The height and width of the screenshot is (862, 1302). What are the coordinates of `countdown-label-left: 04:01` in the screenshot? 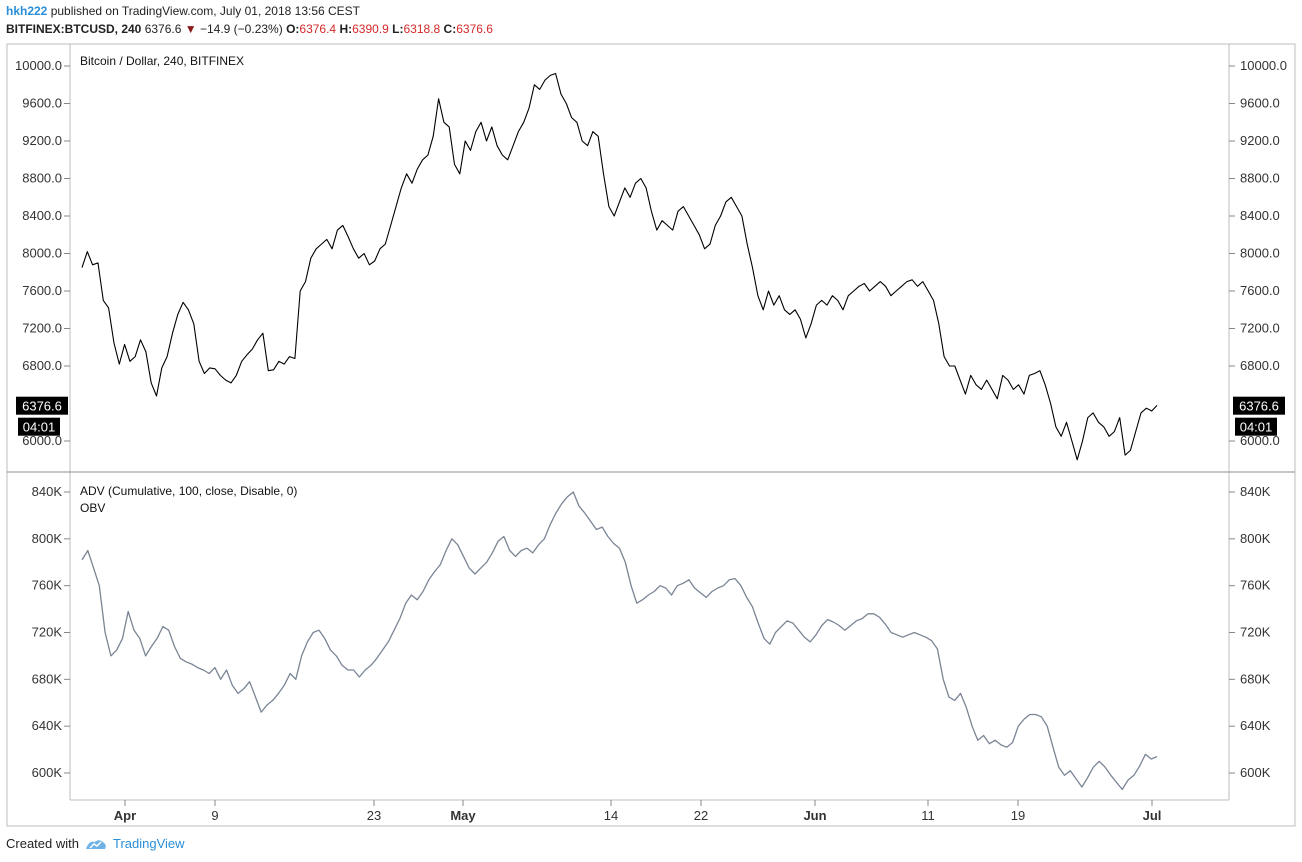 It's located at (39, 427).